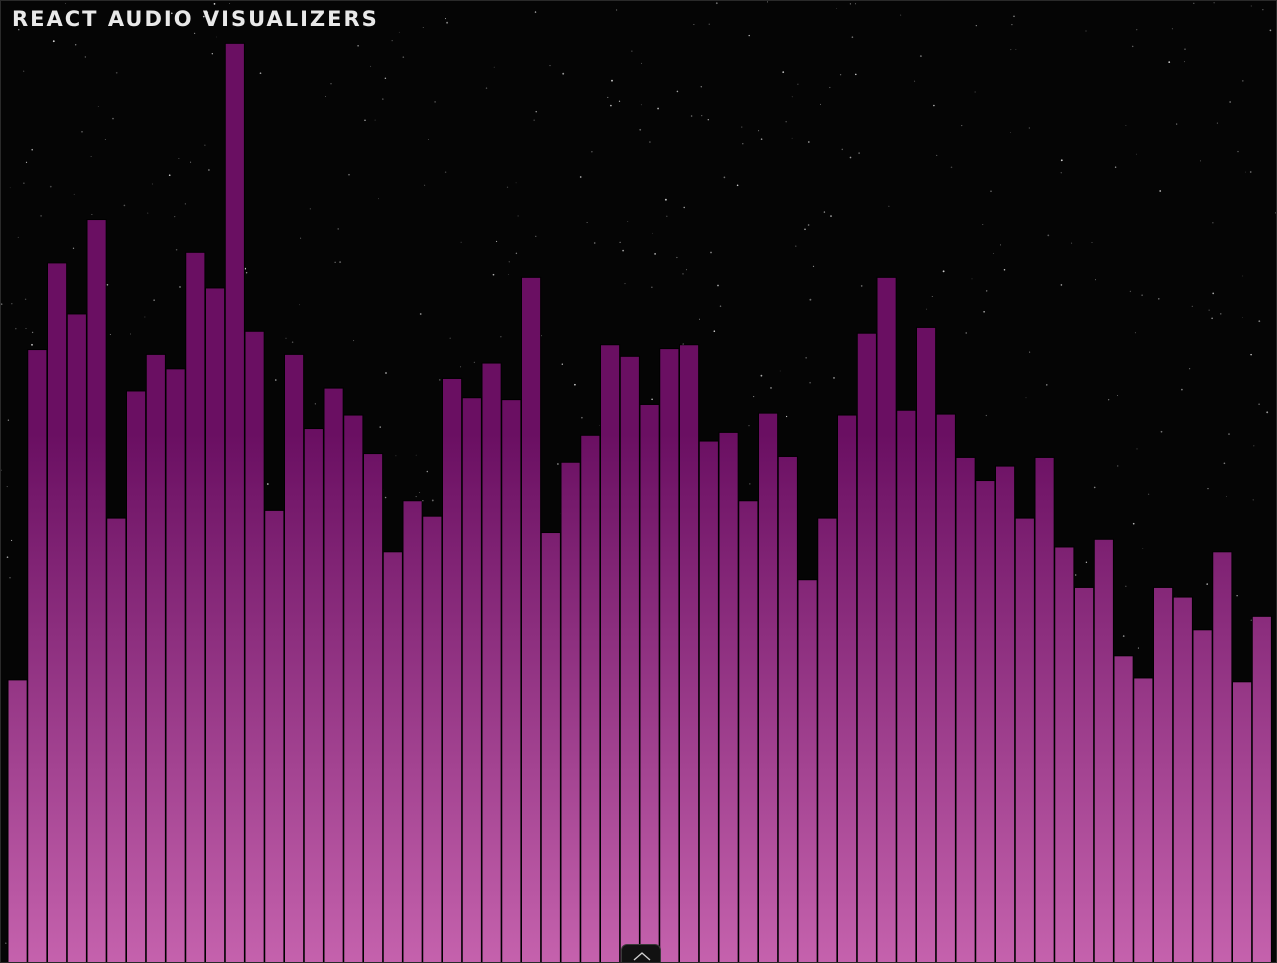  I want to click on panel-toggle-button, so click(641, 953).